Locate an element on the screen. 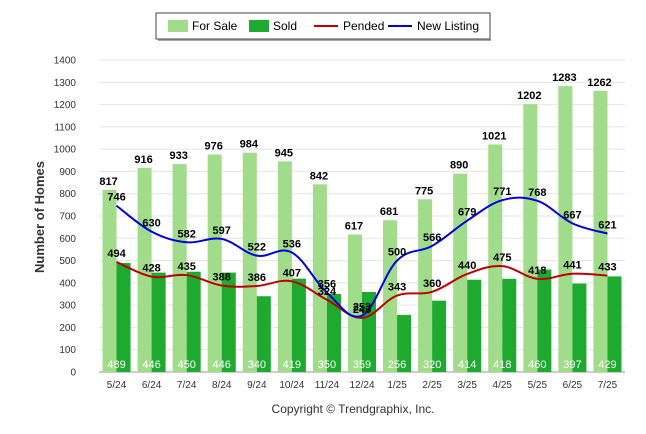  x-tick-label-4-25: 4/25 is located at coordinates (503, 385).